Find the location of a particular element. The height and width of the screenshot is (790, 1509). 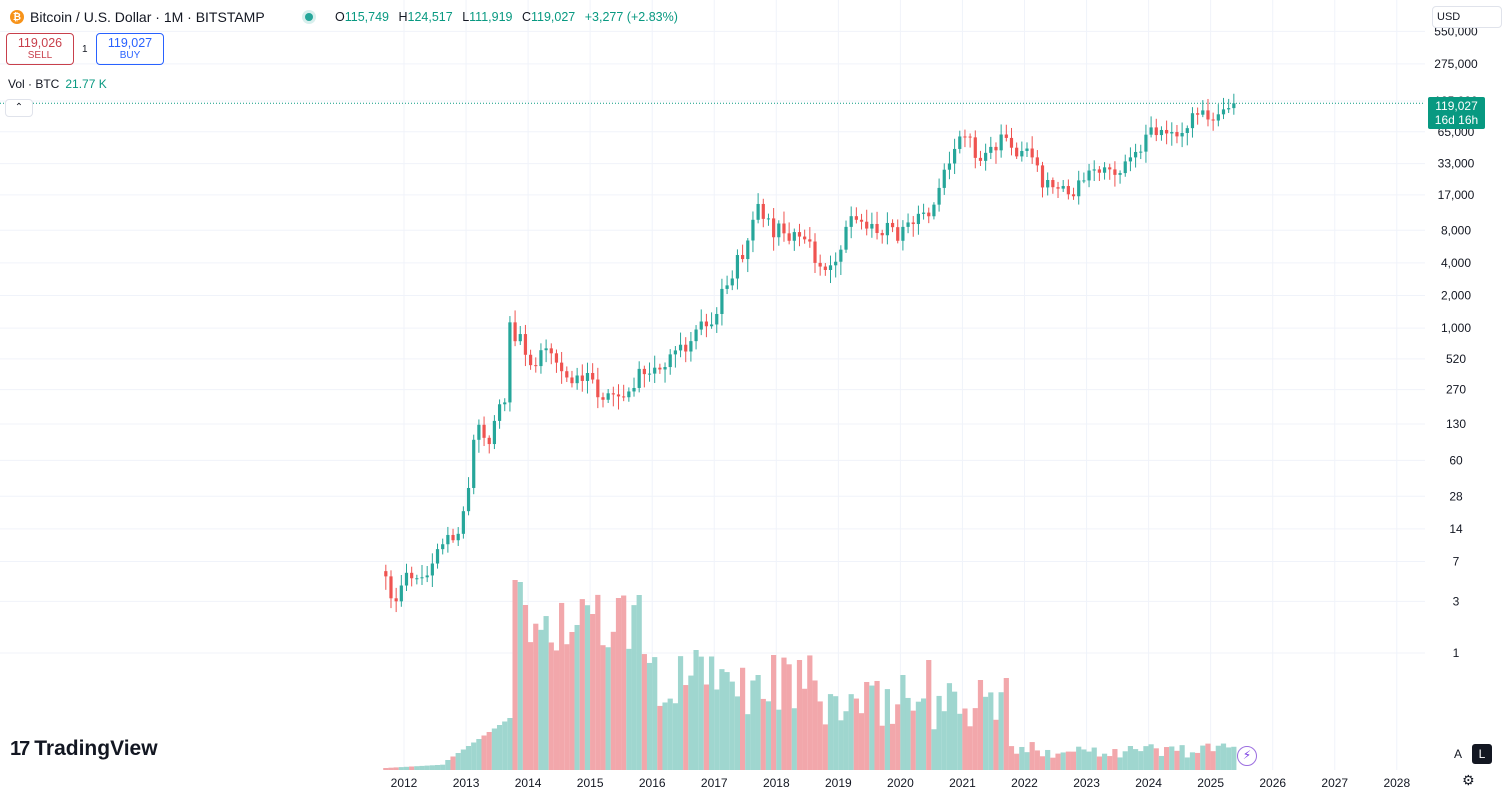

currency-select: USD is located at coordinates (1467, 17).